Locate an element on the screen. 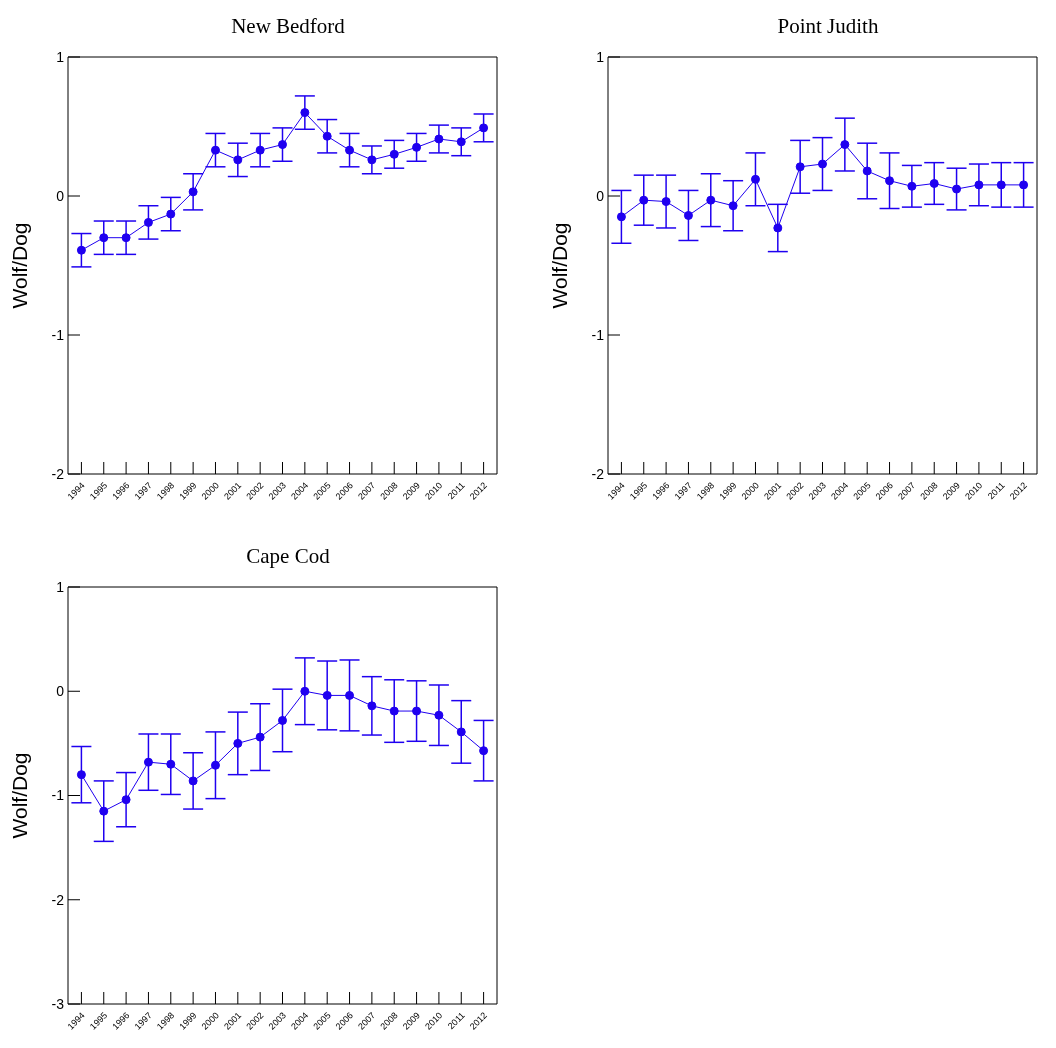 The width and height of the screenshot is (1056, 1048). chart-title: New Bedford is located at coordinates (288, 26).